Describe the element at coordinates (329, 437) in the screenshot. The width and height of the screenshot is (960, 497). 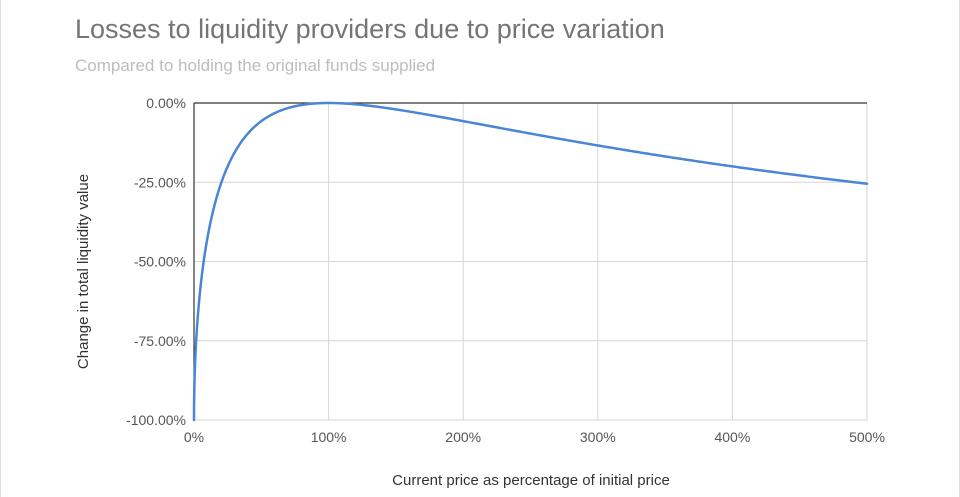
I see `x-tick-label: 100%` at that location.